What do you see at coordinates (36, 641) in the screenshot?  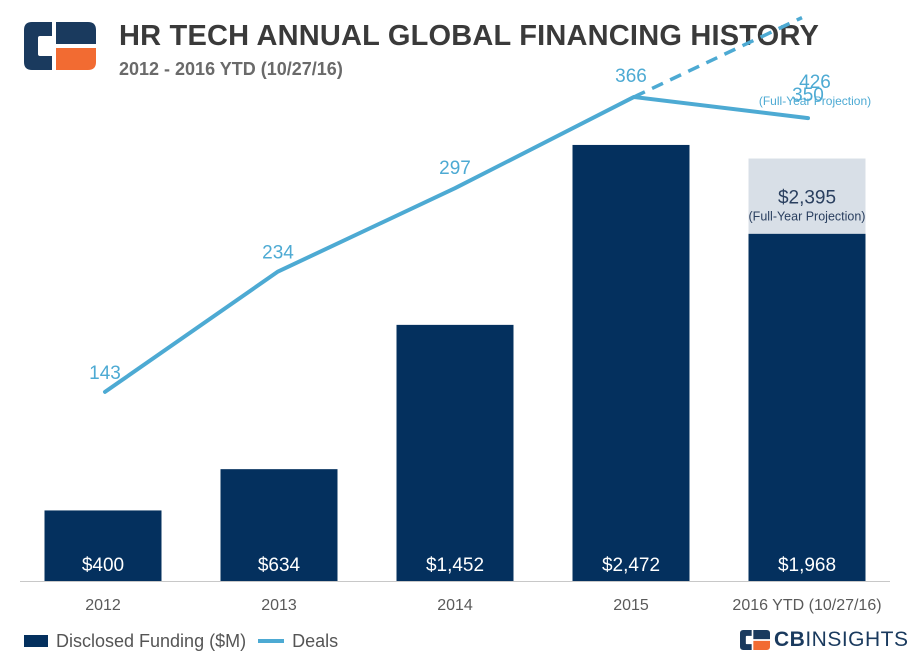 I see `legend-swatch-funding` at bounding box center [36, 641].